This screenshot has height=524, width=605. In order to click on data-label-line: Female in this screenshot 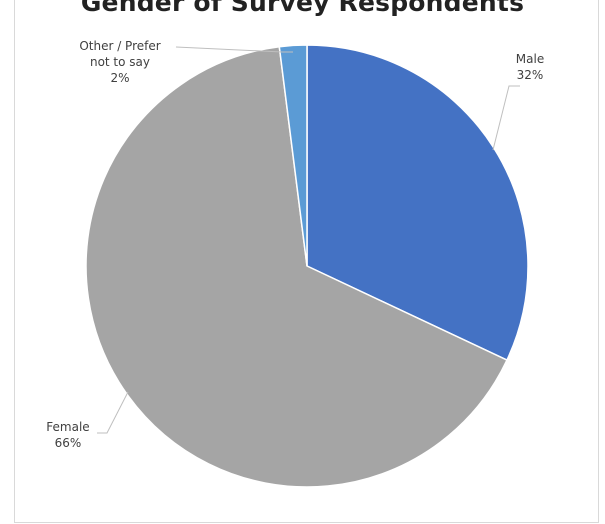, I will do `click(67, 427)`.